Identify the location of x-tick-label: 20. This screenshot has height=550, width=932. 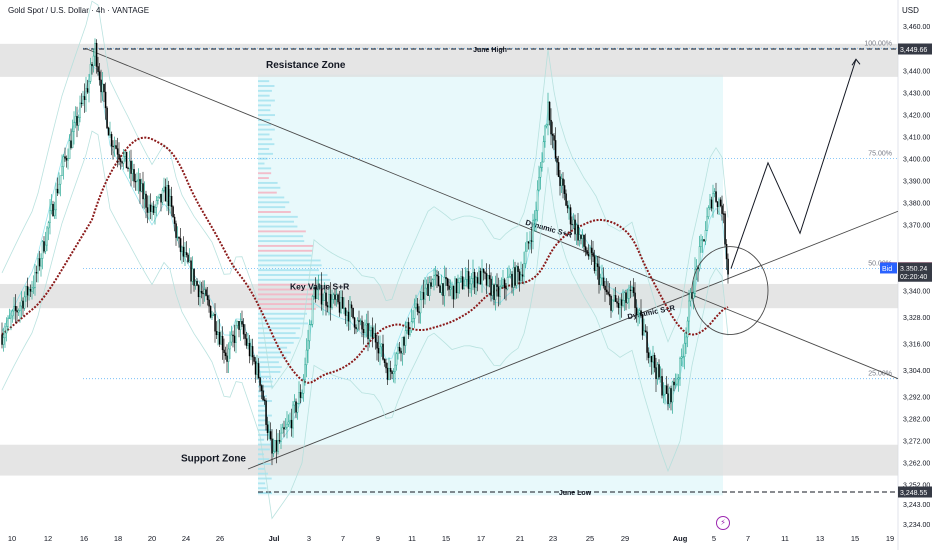
(152, 538).